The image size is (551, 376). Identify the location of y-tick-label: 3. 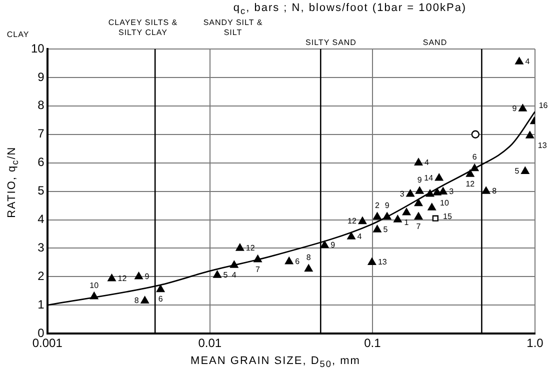
(41, 247).